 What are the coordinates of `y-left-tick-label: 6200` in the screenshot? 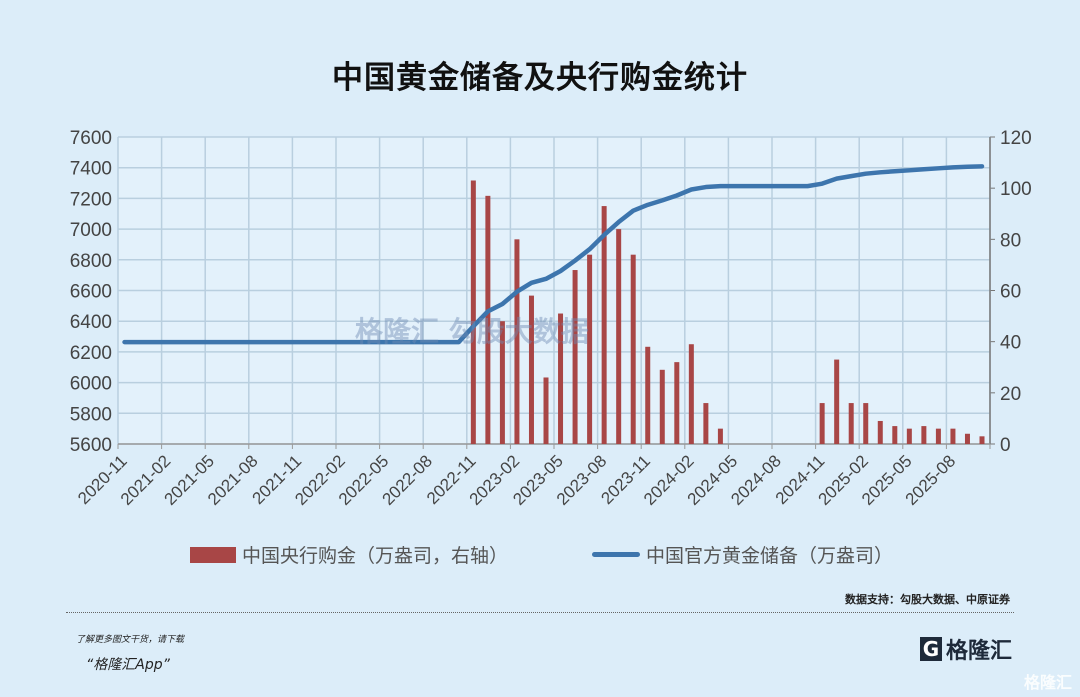 It's located at (91, 353).